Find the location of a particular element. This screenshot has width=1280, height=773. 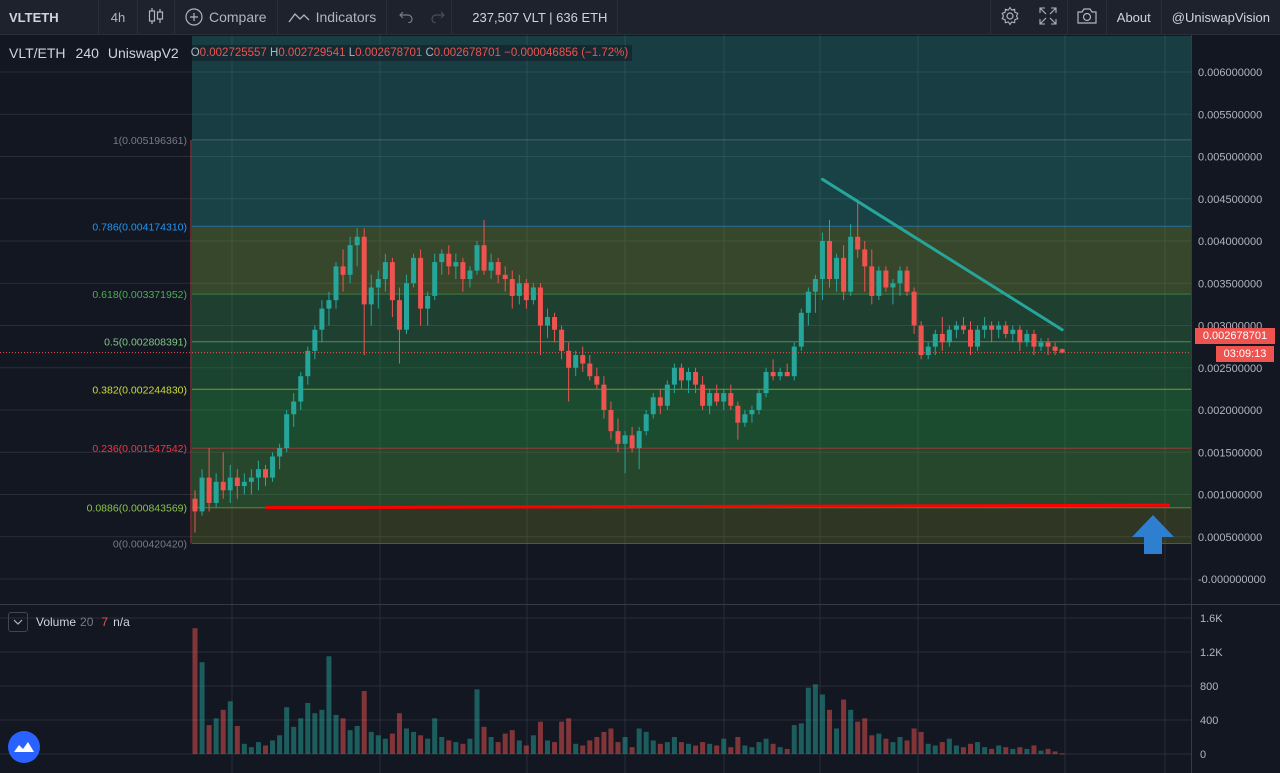

symbol-search: VLTETH is located at coordinates (34, 17).